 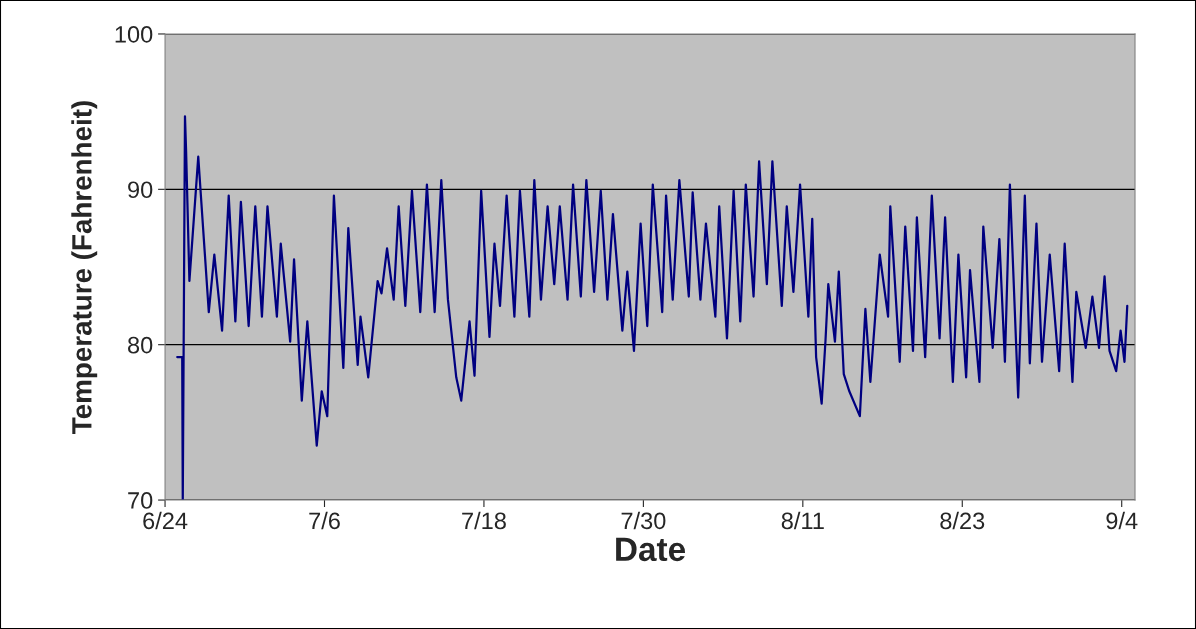 I want to click on x-tick-label: 8/23, so click(x=962, y=520).